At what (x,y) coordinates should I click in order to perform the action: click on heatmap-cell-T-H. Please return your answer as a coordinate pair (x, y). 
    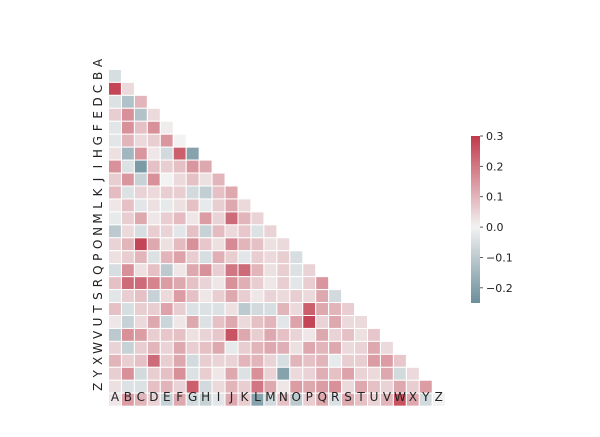
    Looking at the image, I should click on (205, 309).